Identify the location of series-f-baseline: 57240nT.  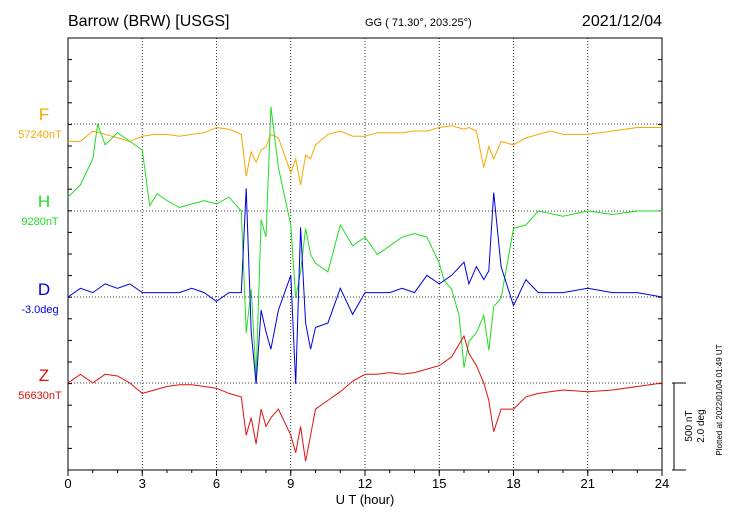
(40, 135).